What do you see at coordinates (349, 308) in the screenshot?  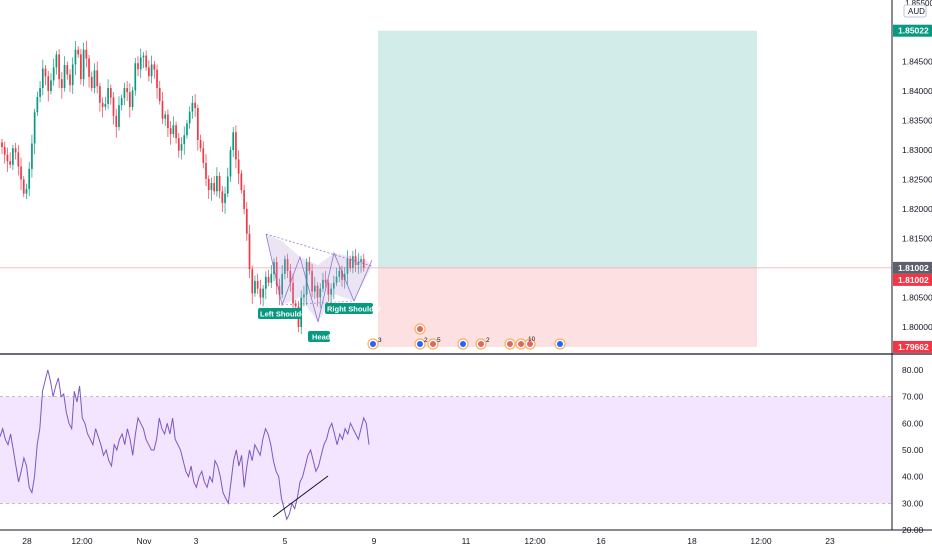 I see `right-shoulder-label-box` at bounding box center [349, 308].